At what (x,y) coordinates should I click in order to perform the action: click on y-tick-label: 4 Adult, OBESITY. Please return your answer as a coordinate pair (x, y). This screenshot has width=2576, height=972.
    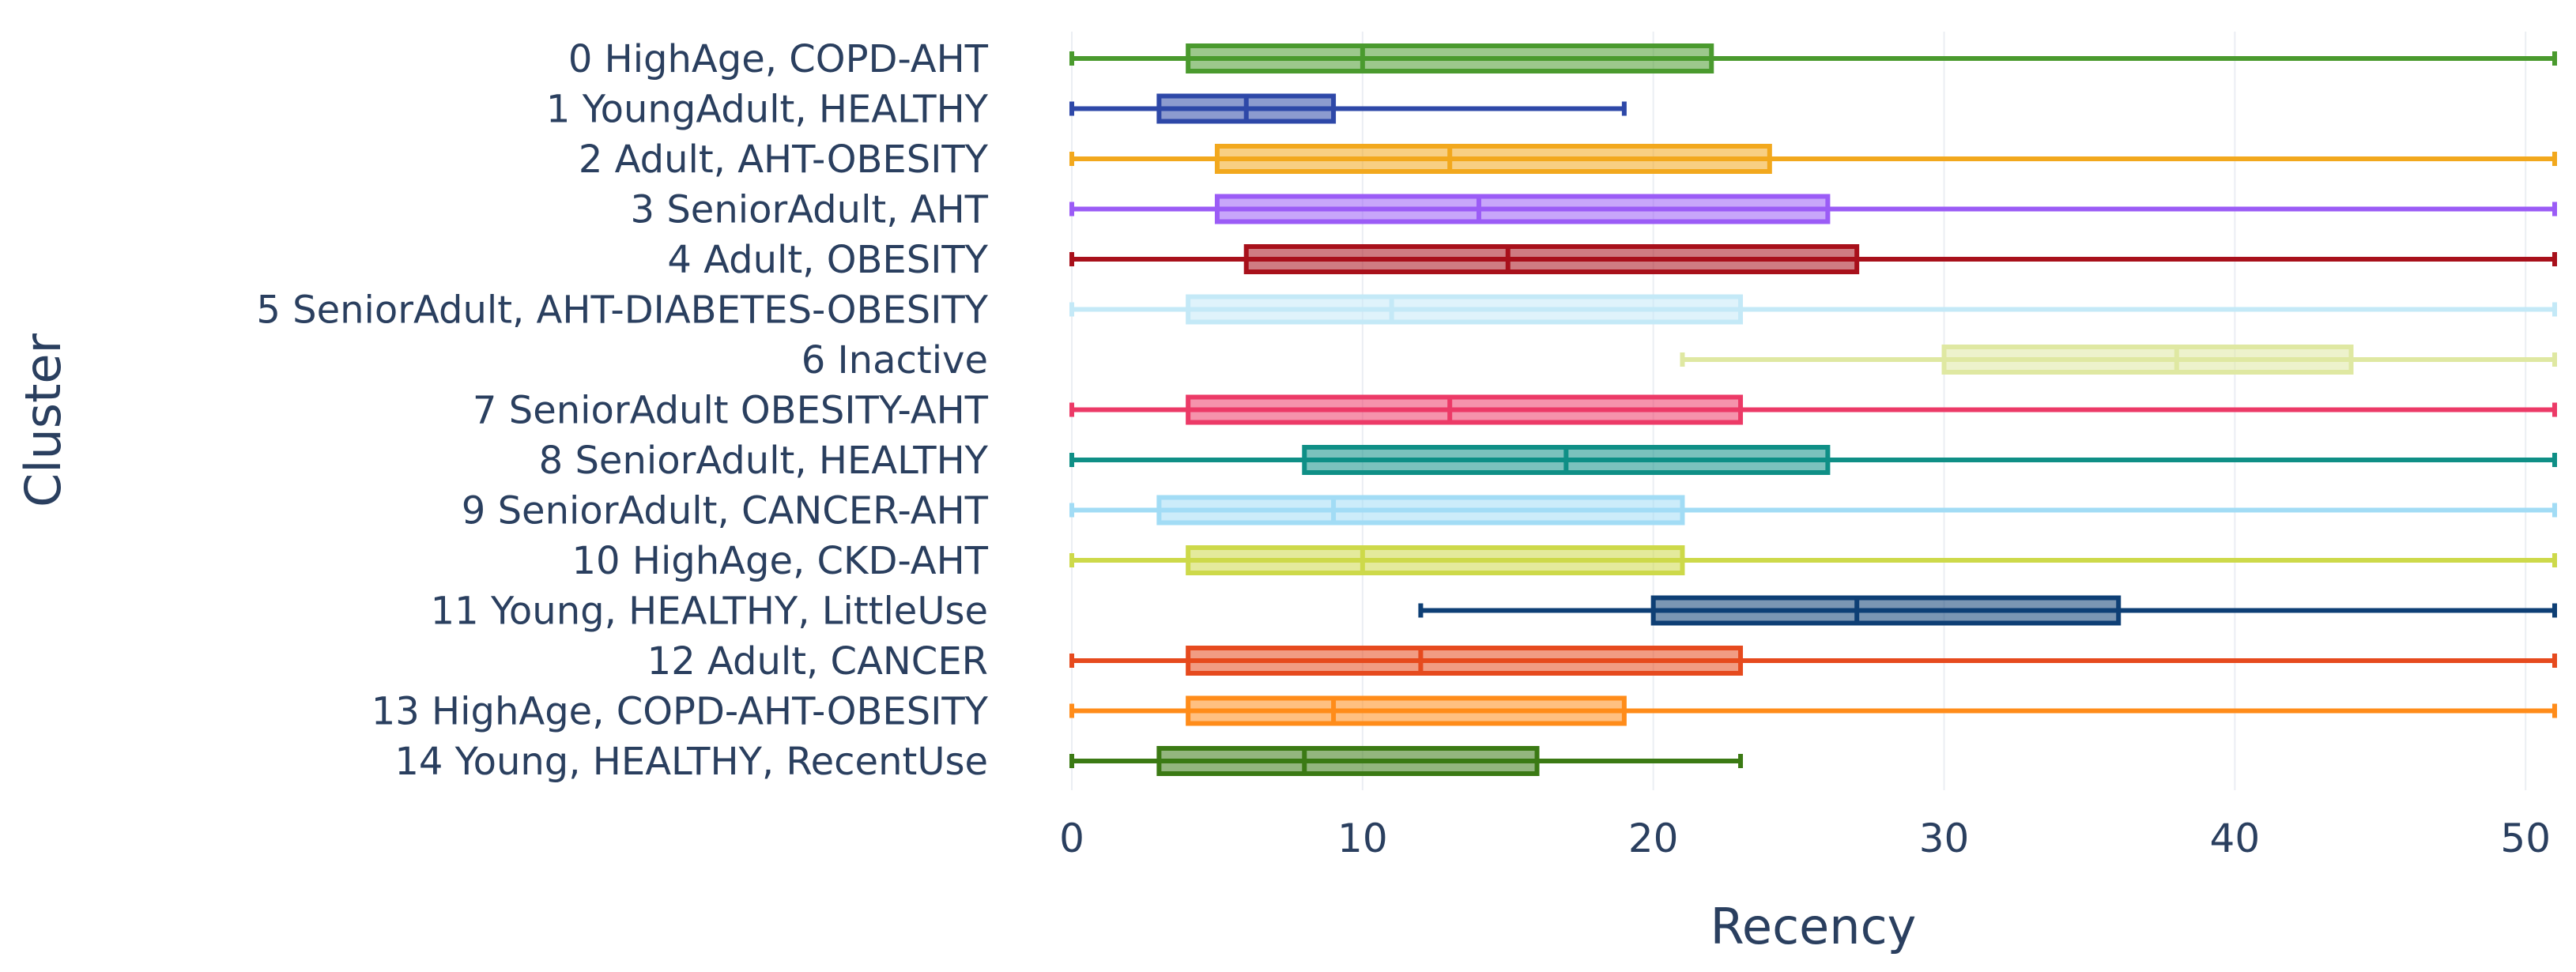
    Looking at the image, I should click on (828, 260).